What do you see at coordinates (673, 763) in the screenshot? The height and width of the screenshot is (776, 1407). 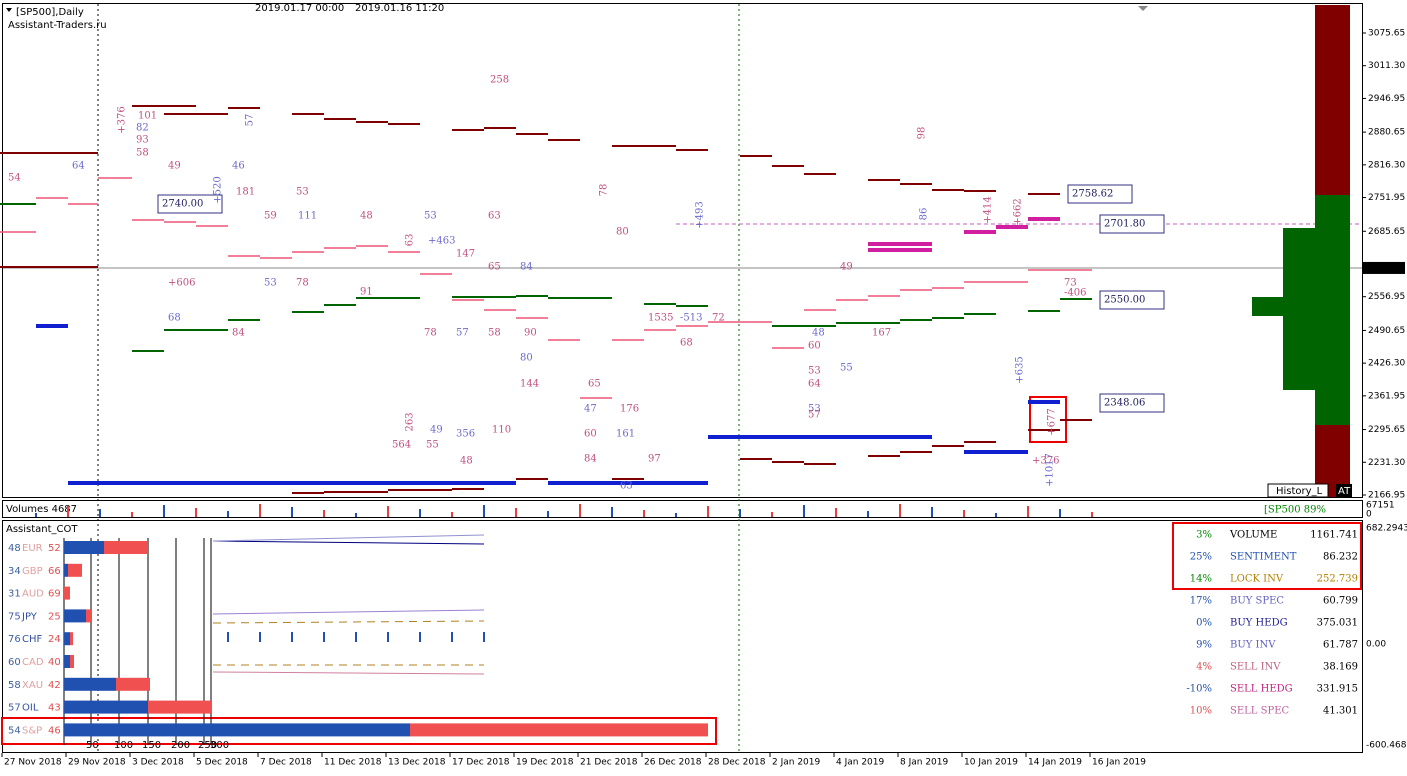 I see `date-label: 26 Dec 2018` at bounding box center [673, 763].